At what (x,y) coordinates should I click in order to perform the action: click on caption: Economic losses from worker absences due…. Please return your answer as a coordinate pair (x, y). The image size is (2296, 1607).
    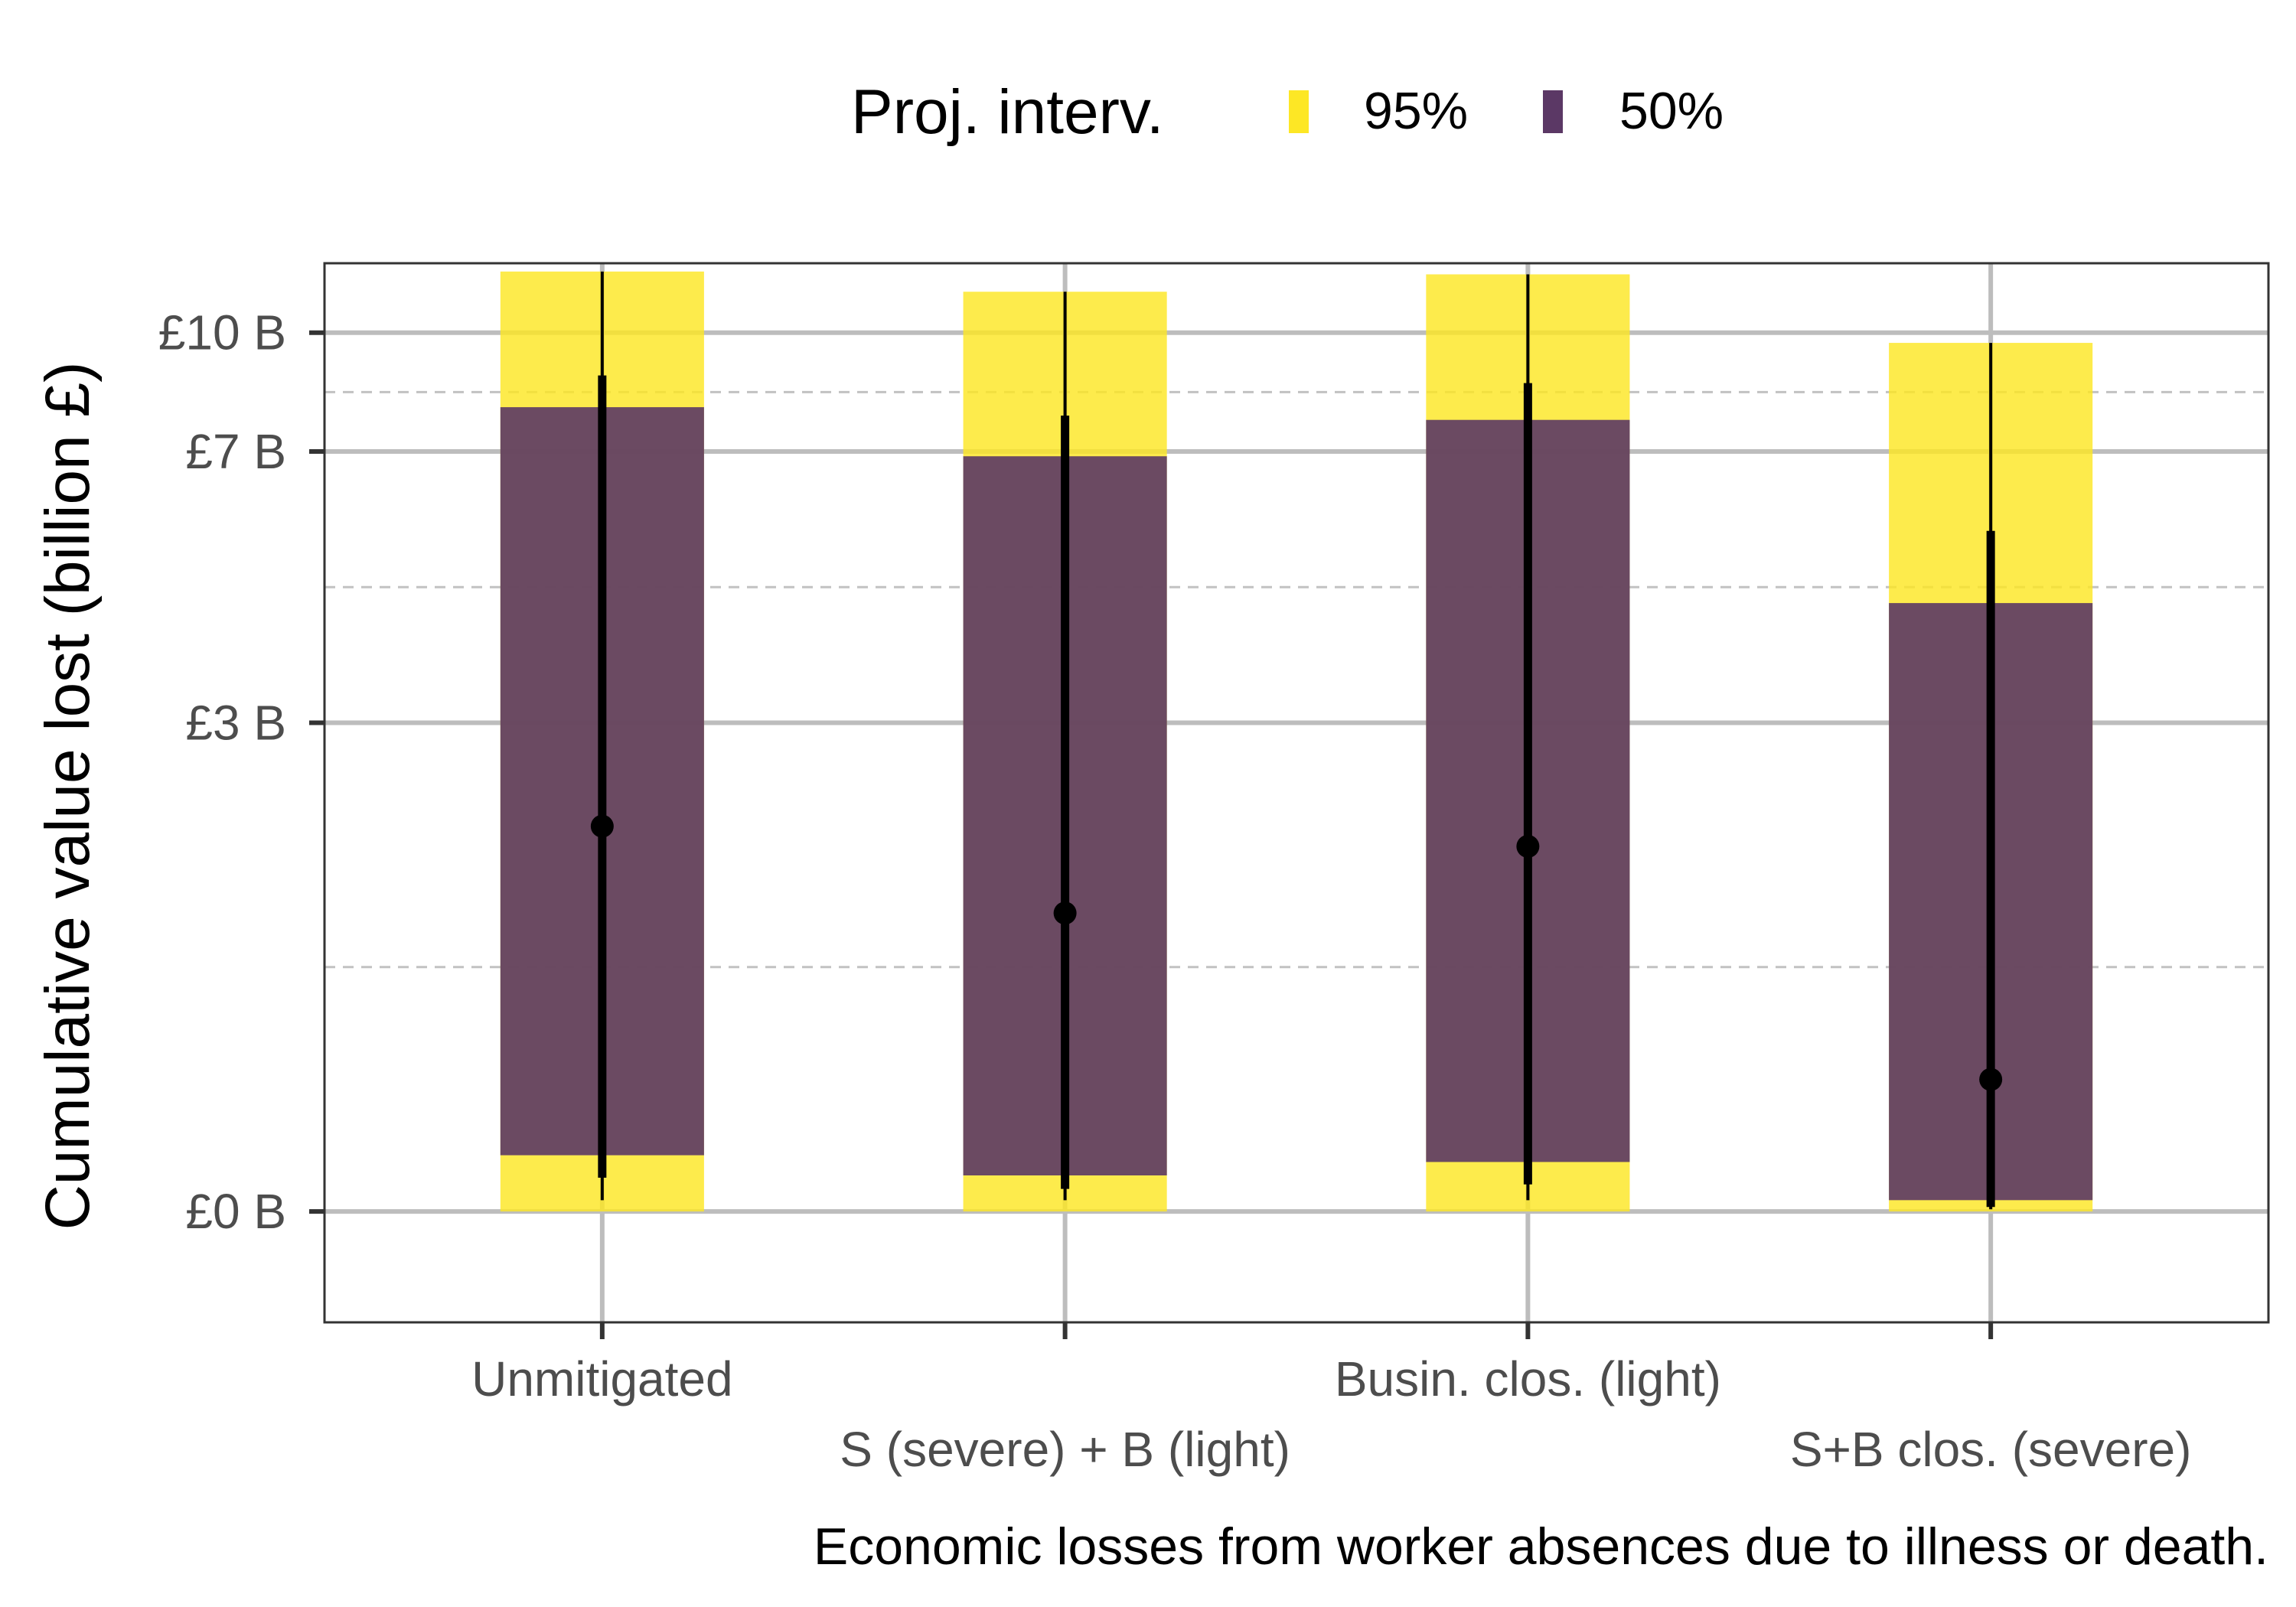
    Looking at the image, I should click on (1541, 1546).